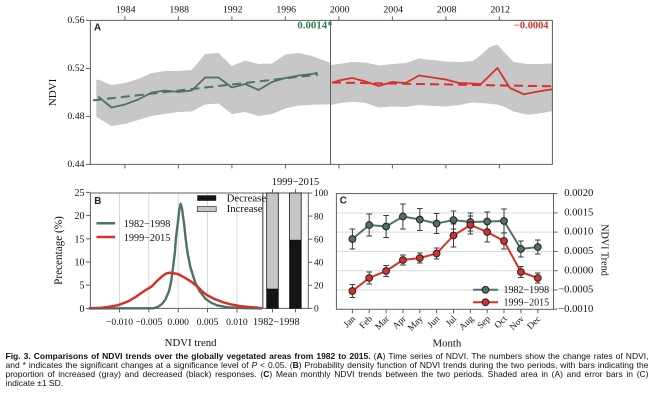  Describe the element at coordinates (500, 9) in the screenshot. I see `svg-text: 2012` at that location.